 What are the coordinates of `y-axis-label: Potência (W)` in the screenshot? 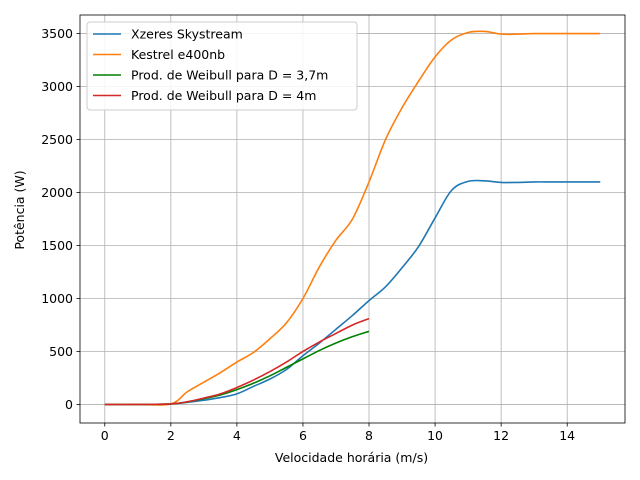 It's located at (19, 209).